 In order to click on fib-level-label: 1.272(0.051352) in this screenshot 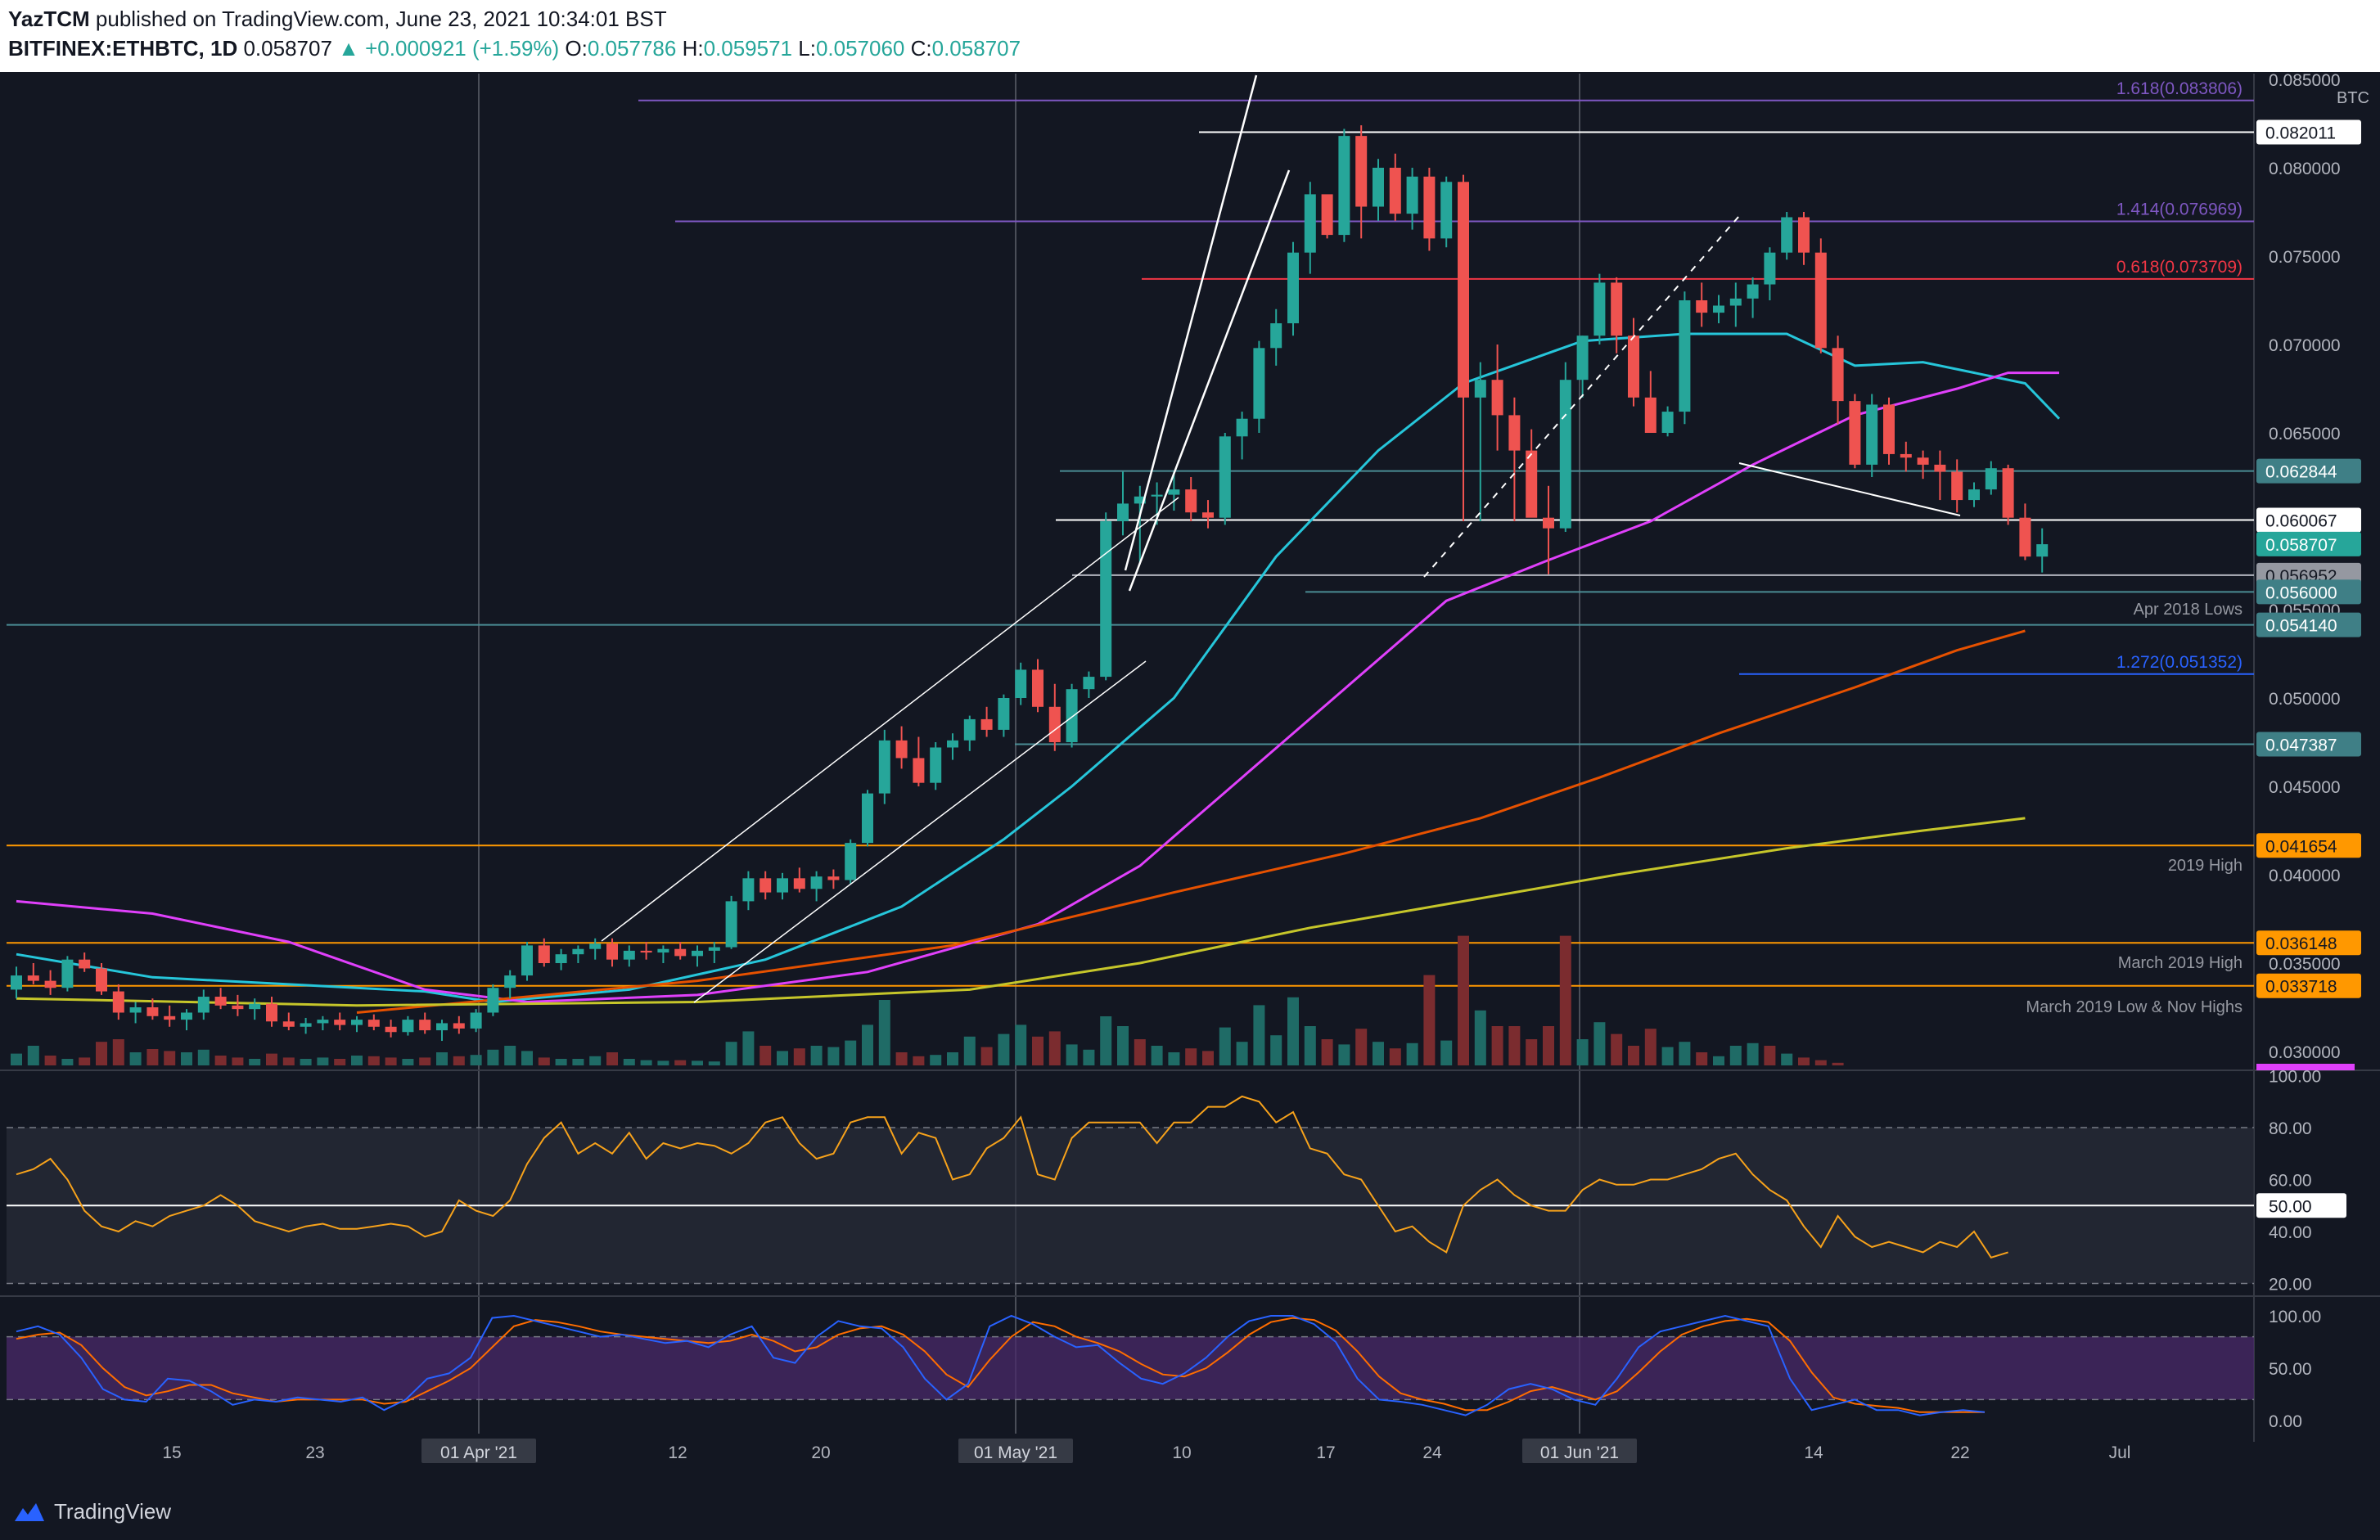, I will do `click(2180, 662)`.